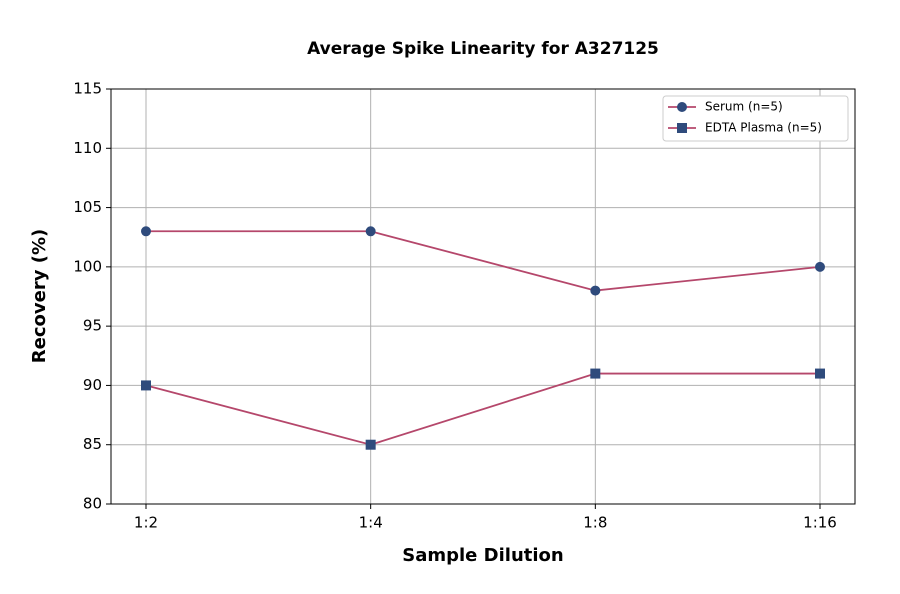 Image resolution: width=900 pixels, height=594 pixels. Describe the element at coordinates (371, 523) in the screenshot. I see `x-tick-label: 1:4` at that location.